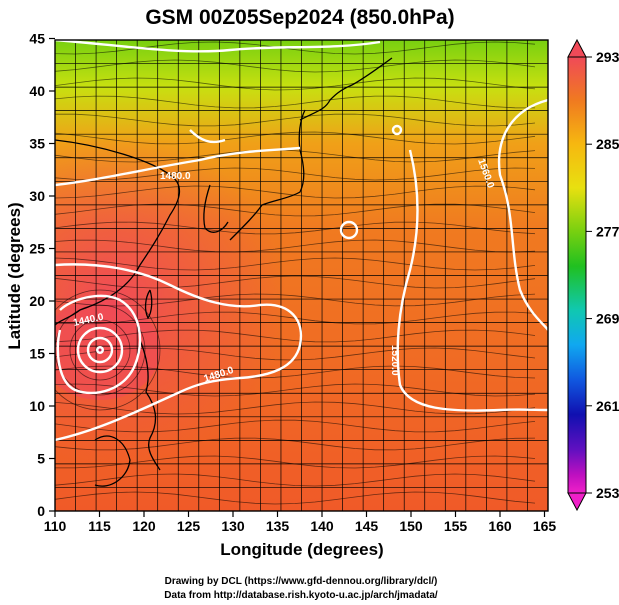  Describe the element at coordinates (37, 196) in the screenshot. I see `y-tick-label: 30` at that location.